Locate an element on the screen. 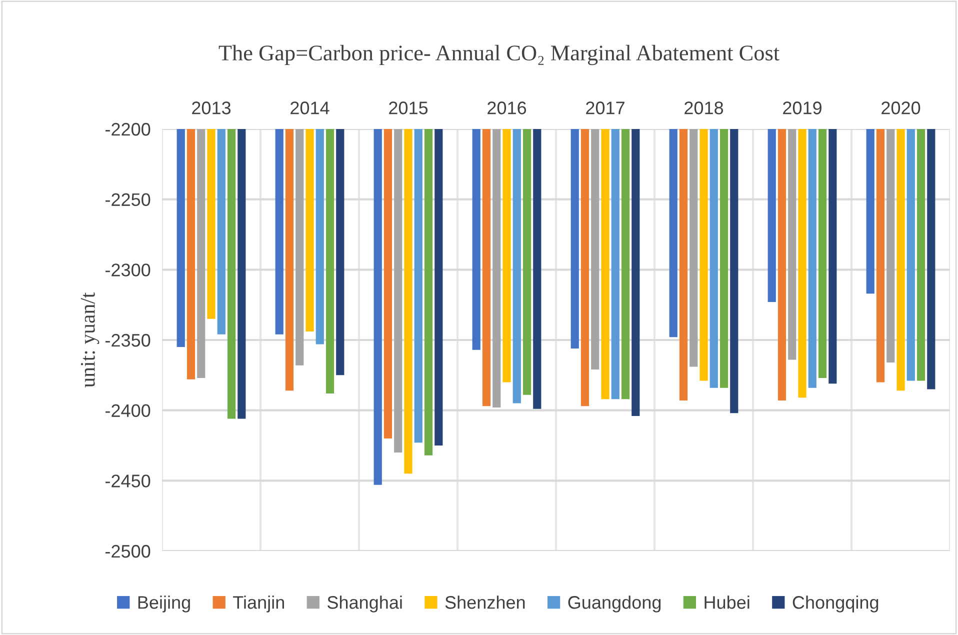 The width and height of the screenshot is (958, 635). x-tick-label: 2019 is located at coordinates (802, 108).